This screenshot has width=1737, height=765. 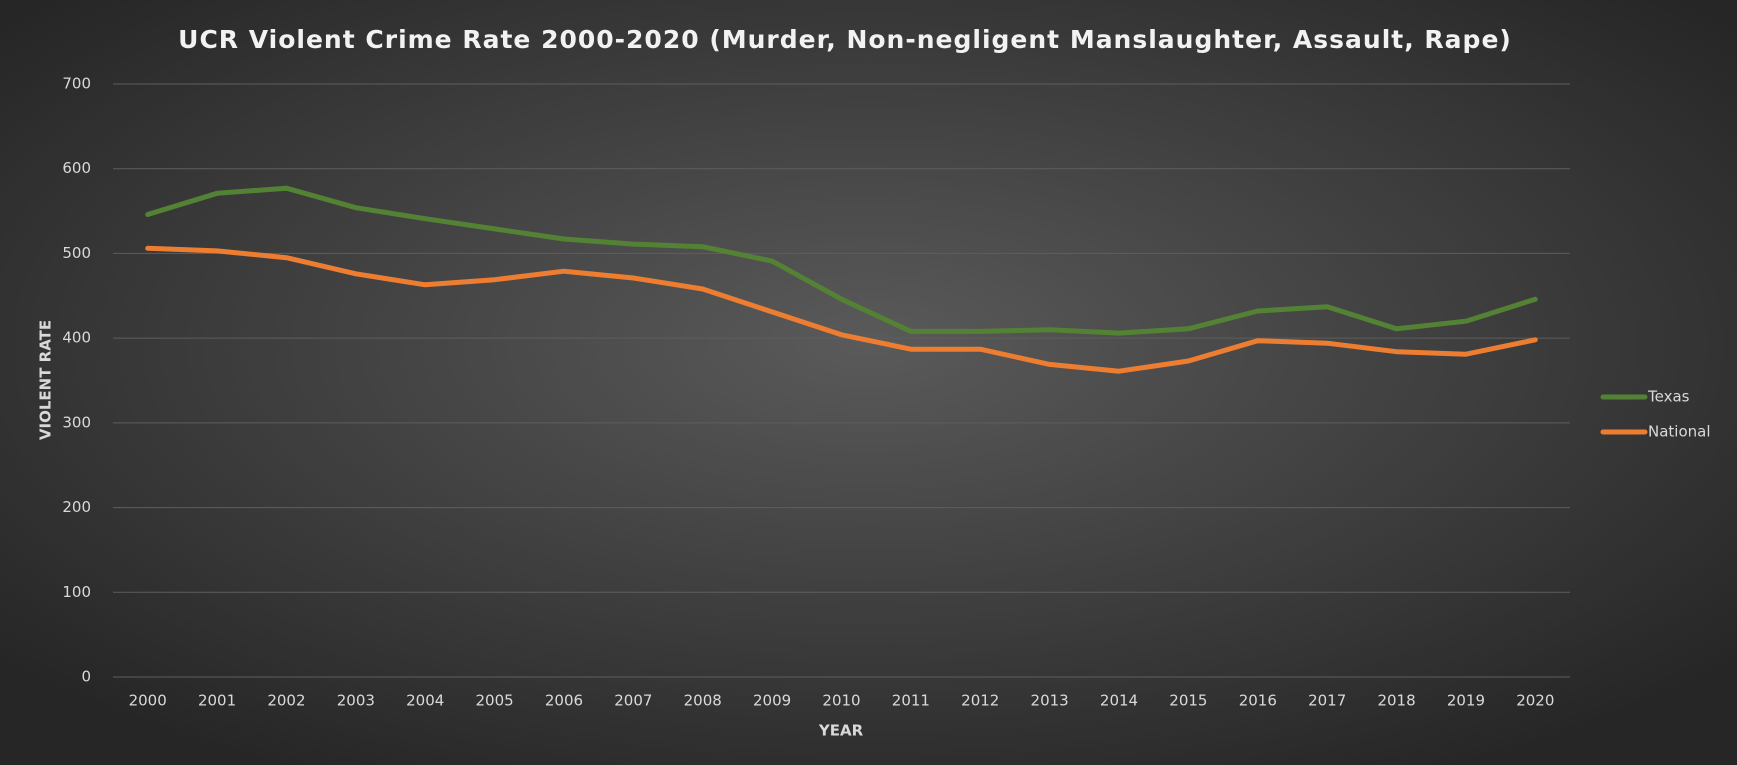 What do you see at coordinates (703, 701) in the screenshot?
I see `x-tick-label: 2008` at bounding box center [703, 701].